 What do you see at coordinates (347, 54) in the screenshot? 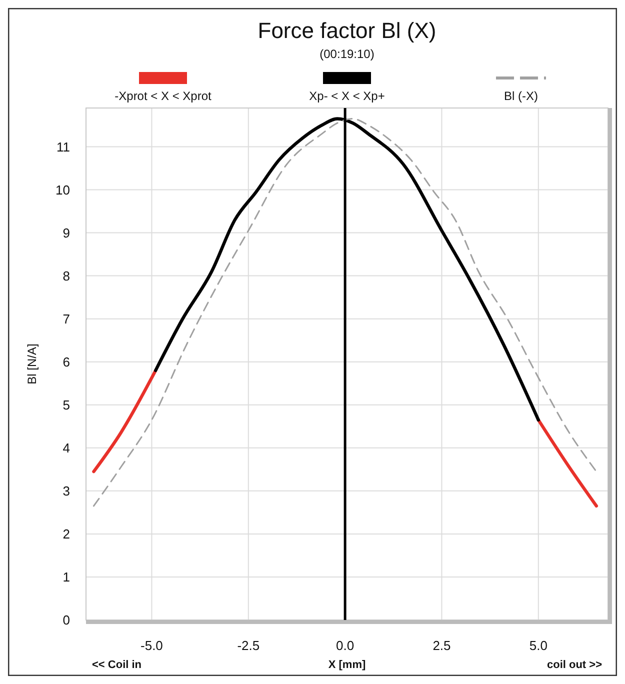
I see `chart-subtitle: (00:19:10)` at bounding box center [347, 54].